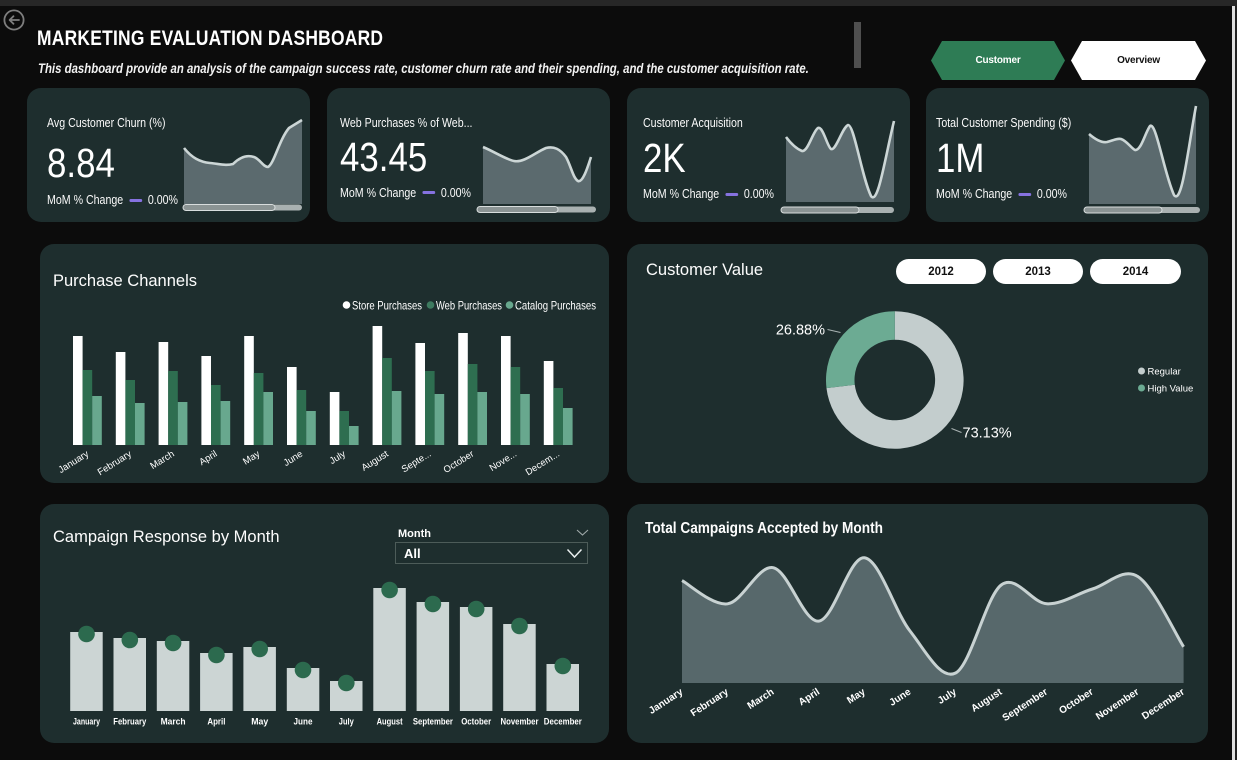 This screenshot has height=760, width=1237. I want to click on svg-text: High Value, so click(1171, 389).